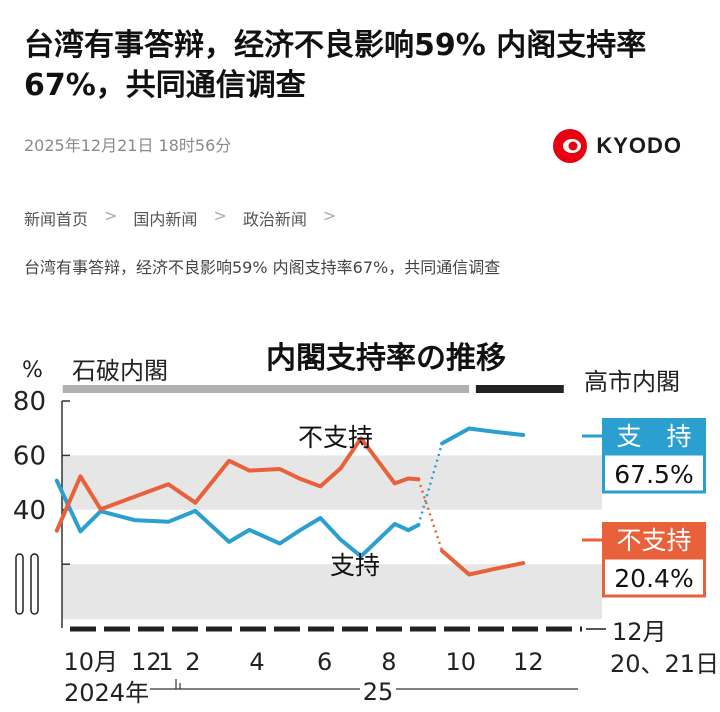  I want to click on publish-timestamp: 2025年12月21日 18时56分, so click(128, 145).